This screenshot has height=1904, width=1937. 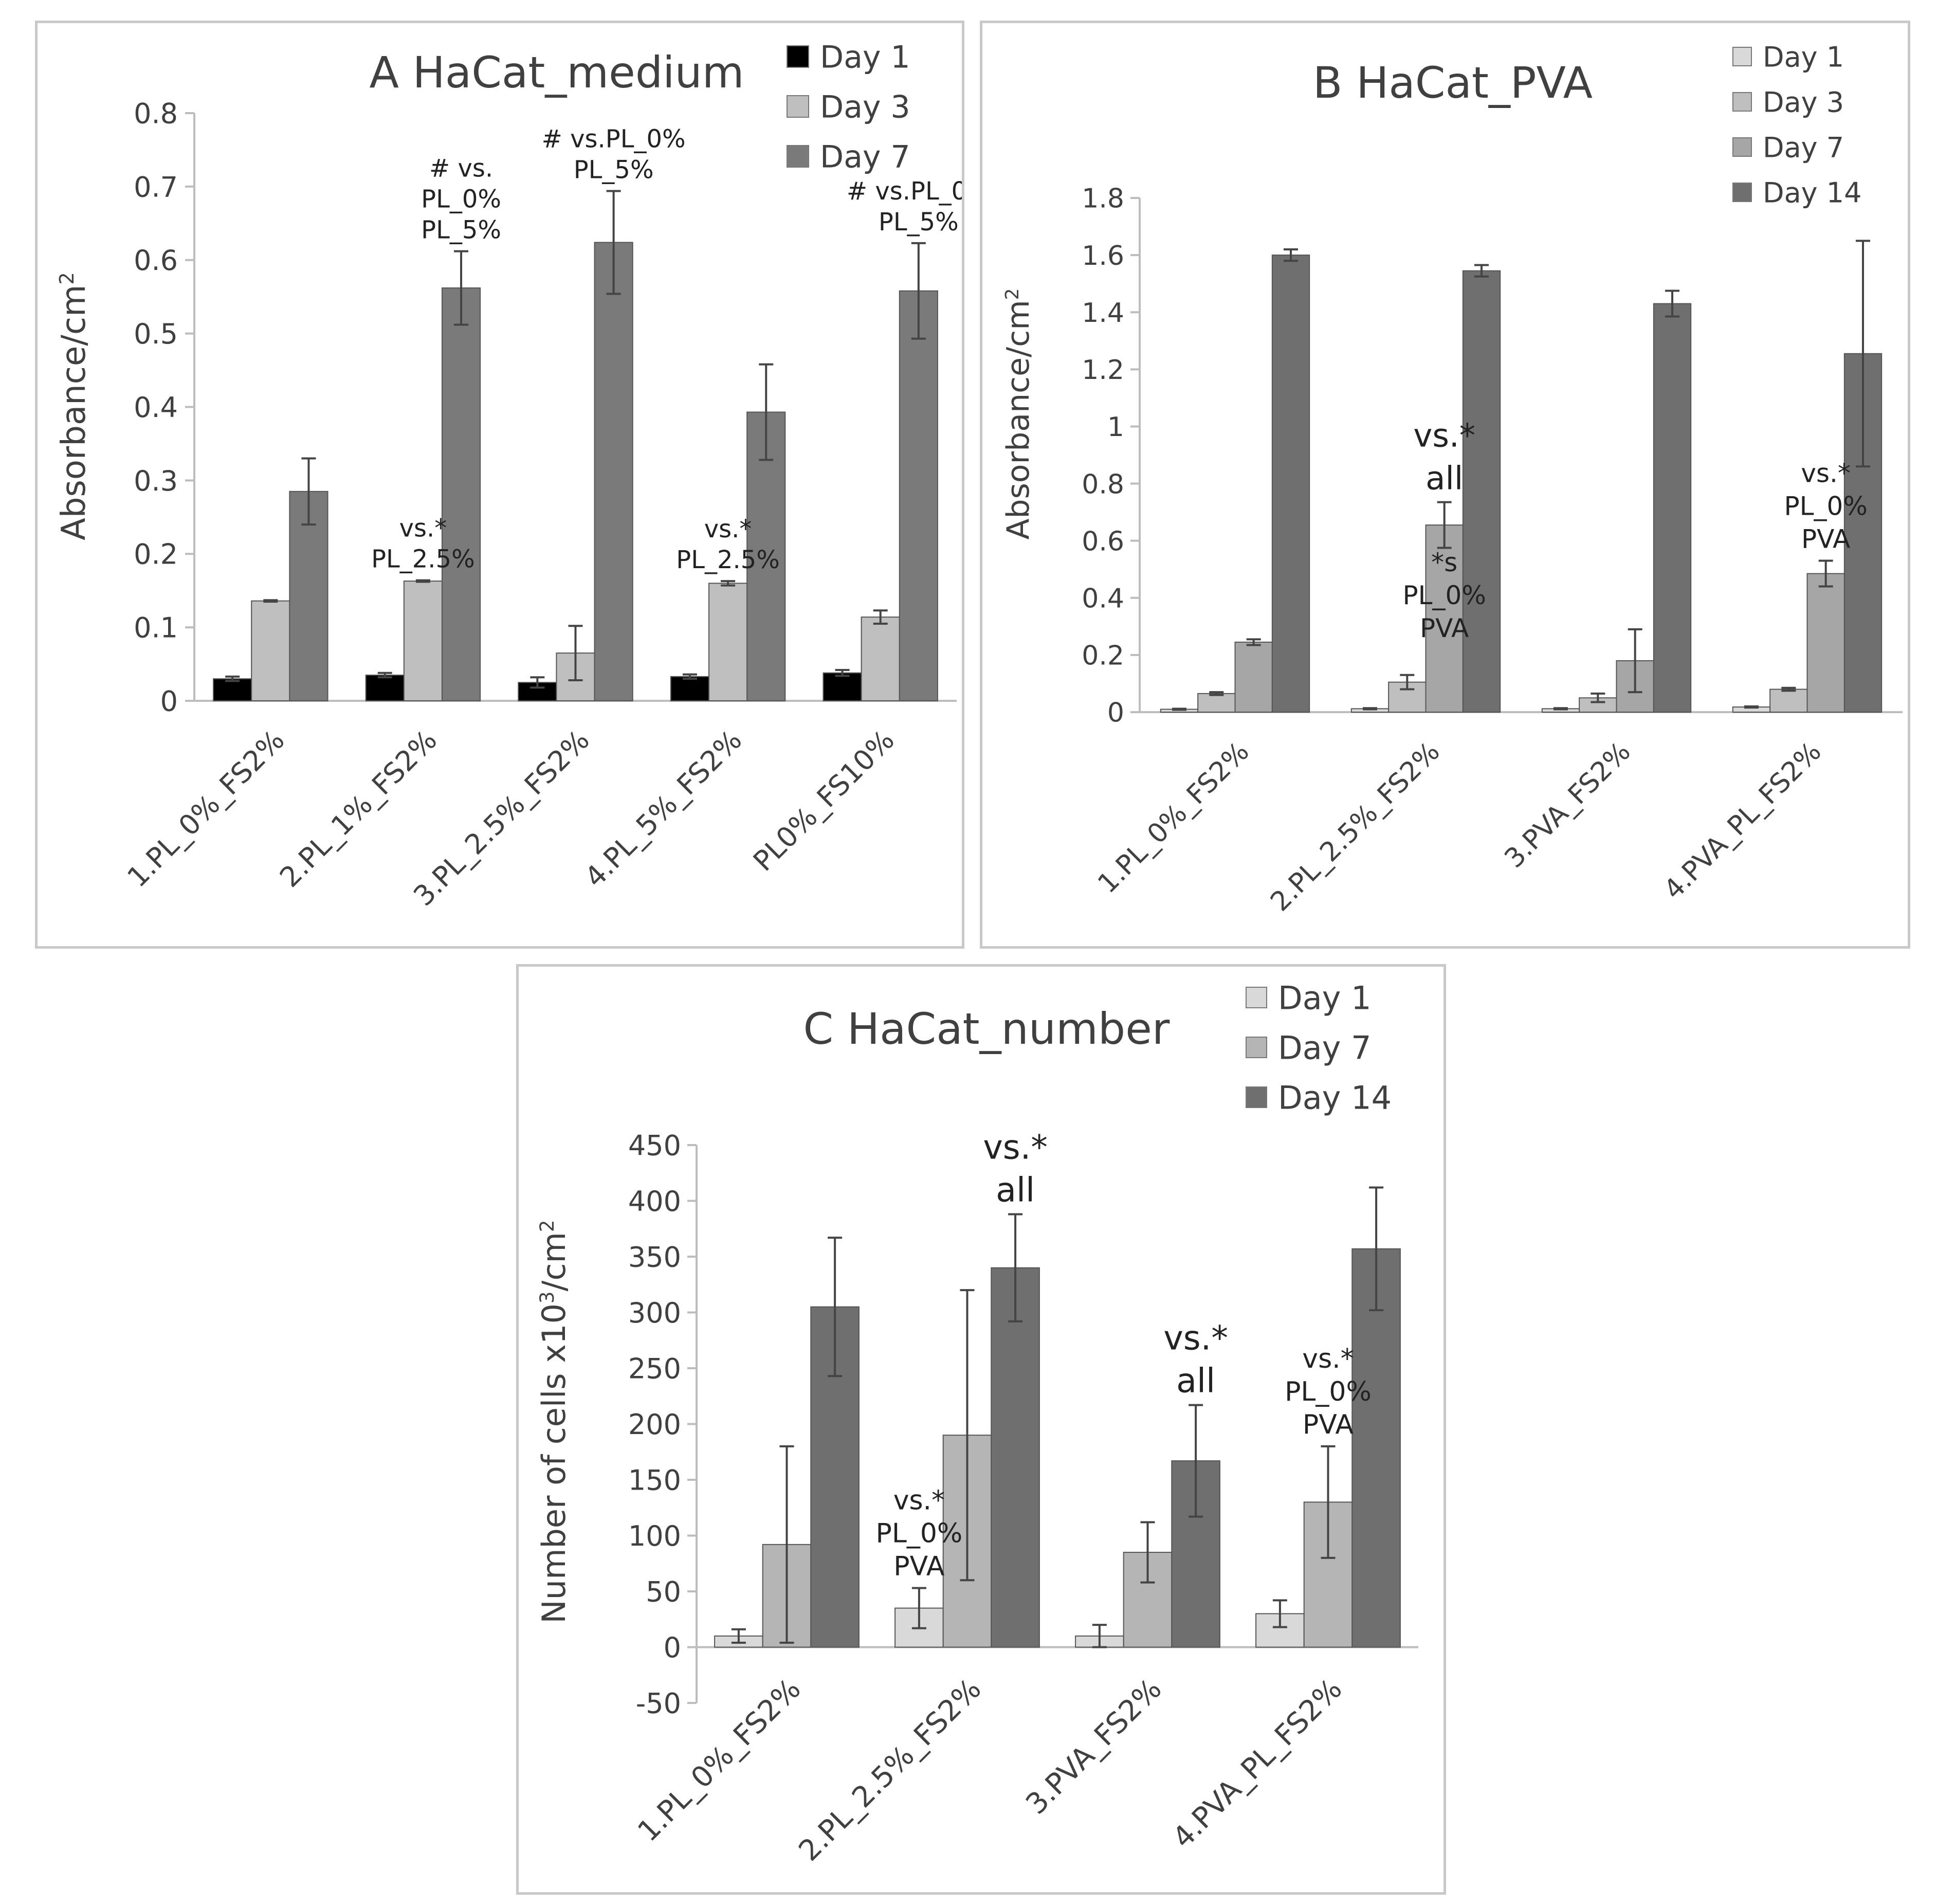 I want to click on bar-a-s2-c2, so click(x=613, y=471).